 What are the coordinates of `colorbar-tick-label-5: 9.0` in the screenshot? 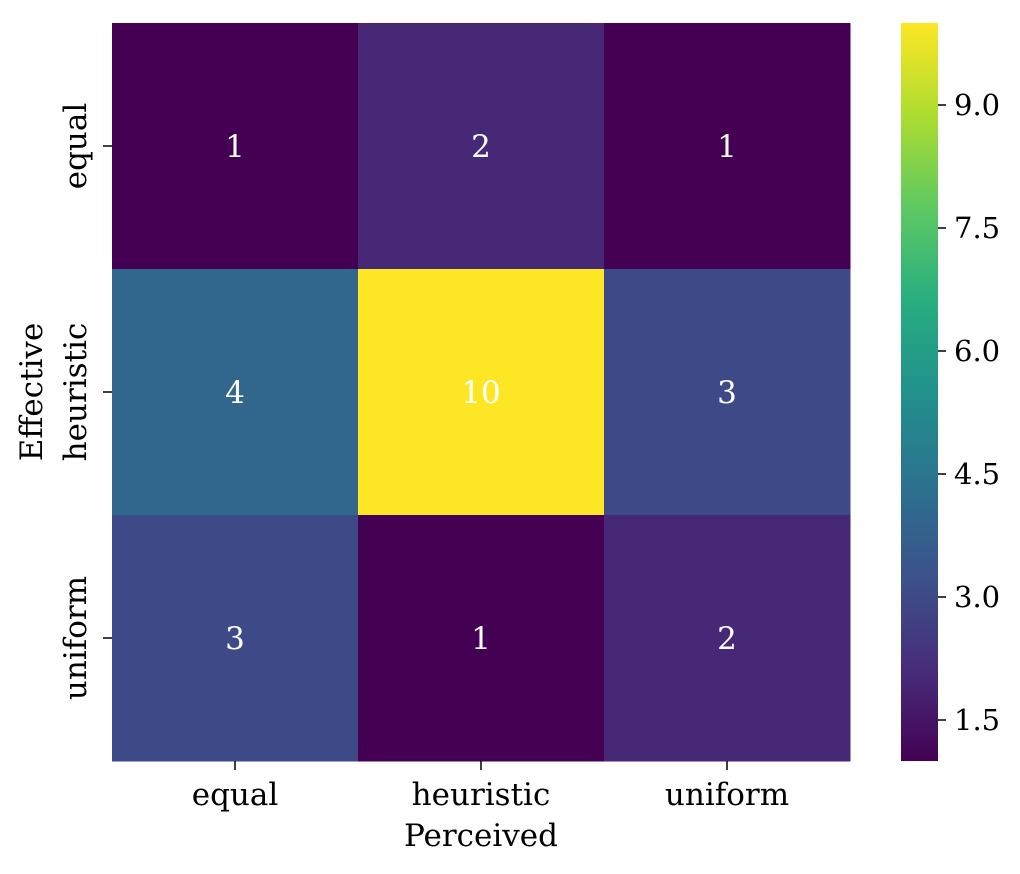 It's located at (977, 105).